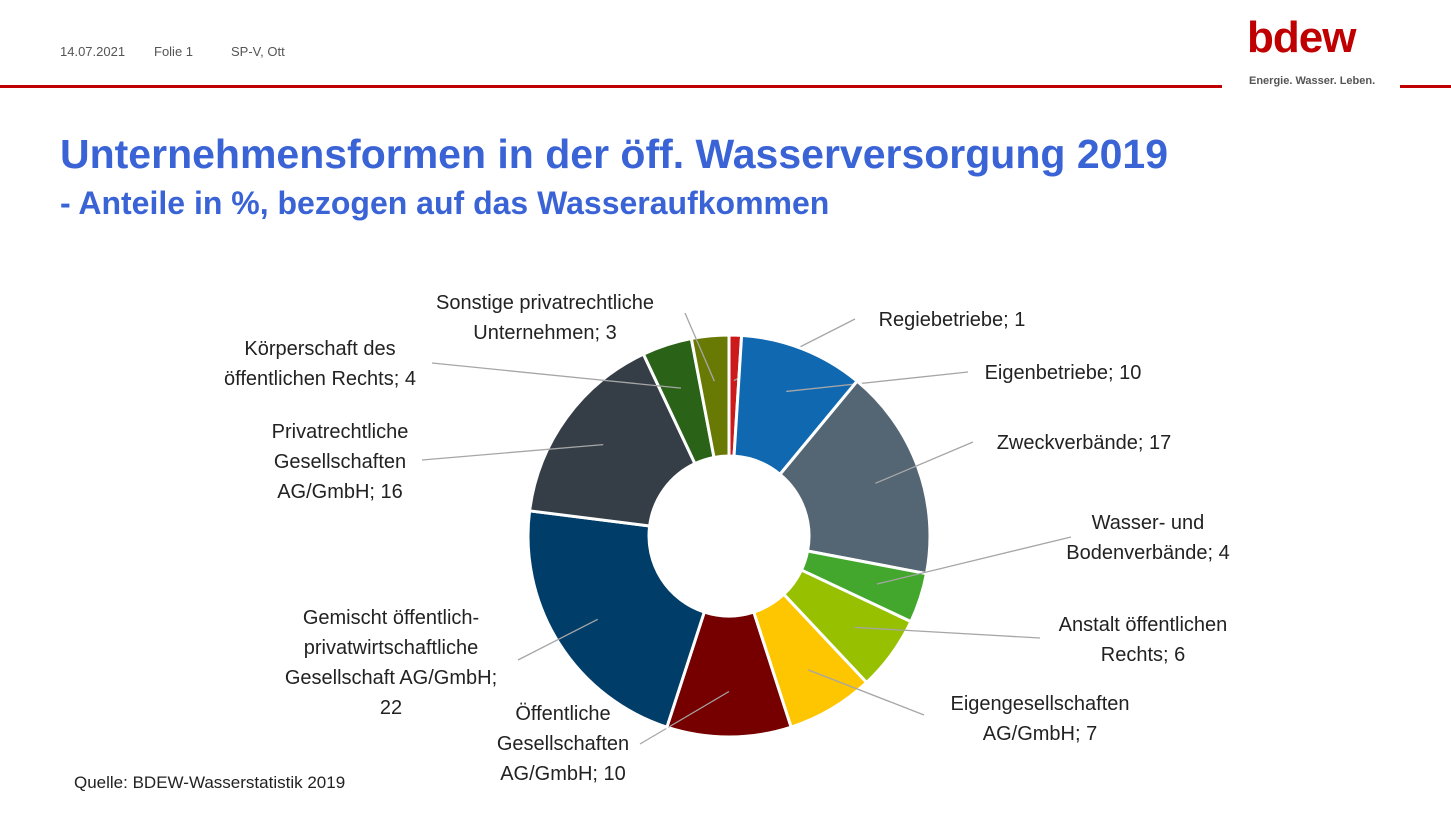  What do you see at coordinates (258, 51) in the screenshot?
I see `header-author: SP-V, Ott` at bounding box center [258, 51].